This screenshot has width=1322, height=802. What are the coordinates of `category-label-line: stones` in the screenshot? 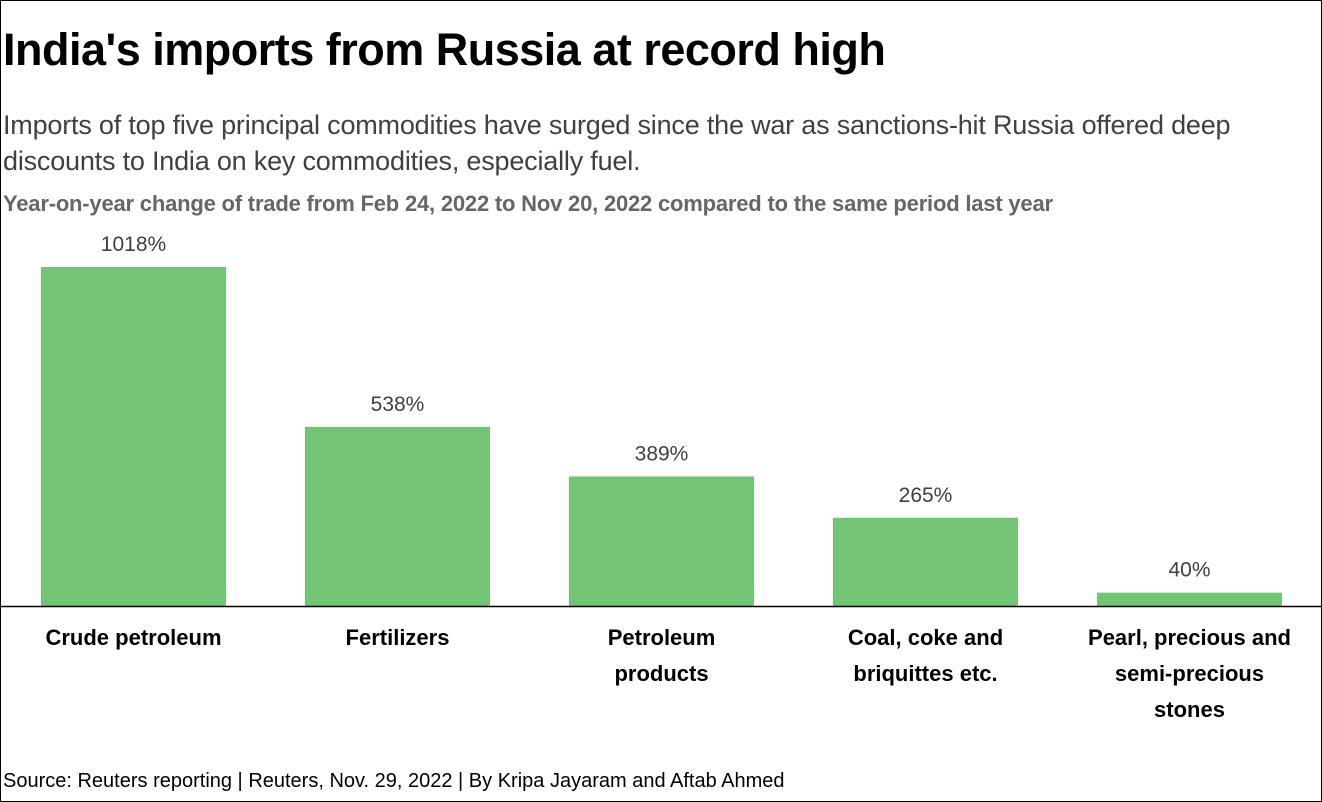 It's located at (1189, 709).